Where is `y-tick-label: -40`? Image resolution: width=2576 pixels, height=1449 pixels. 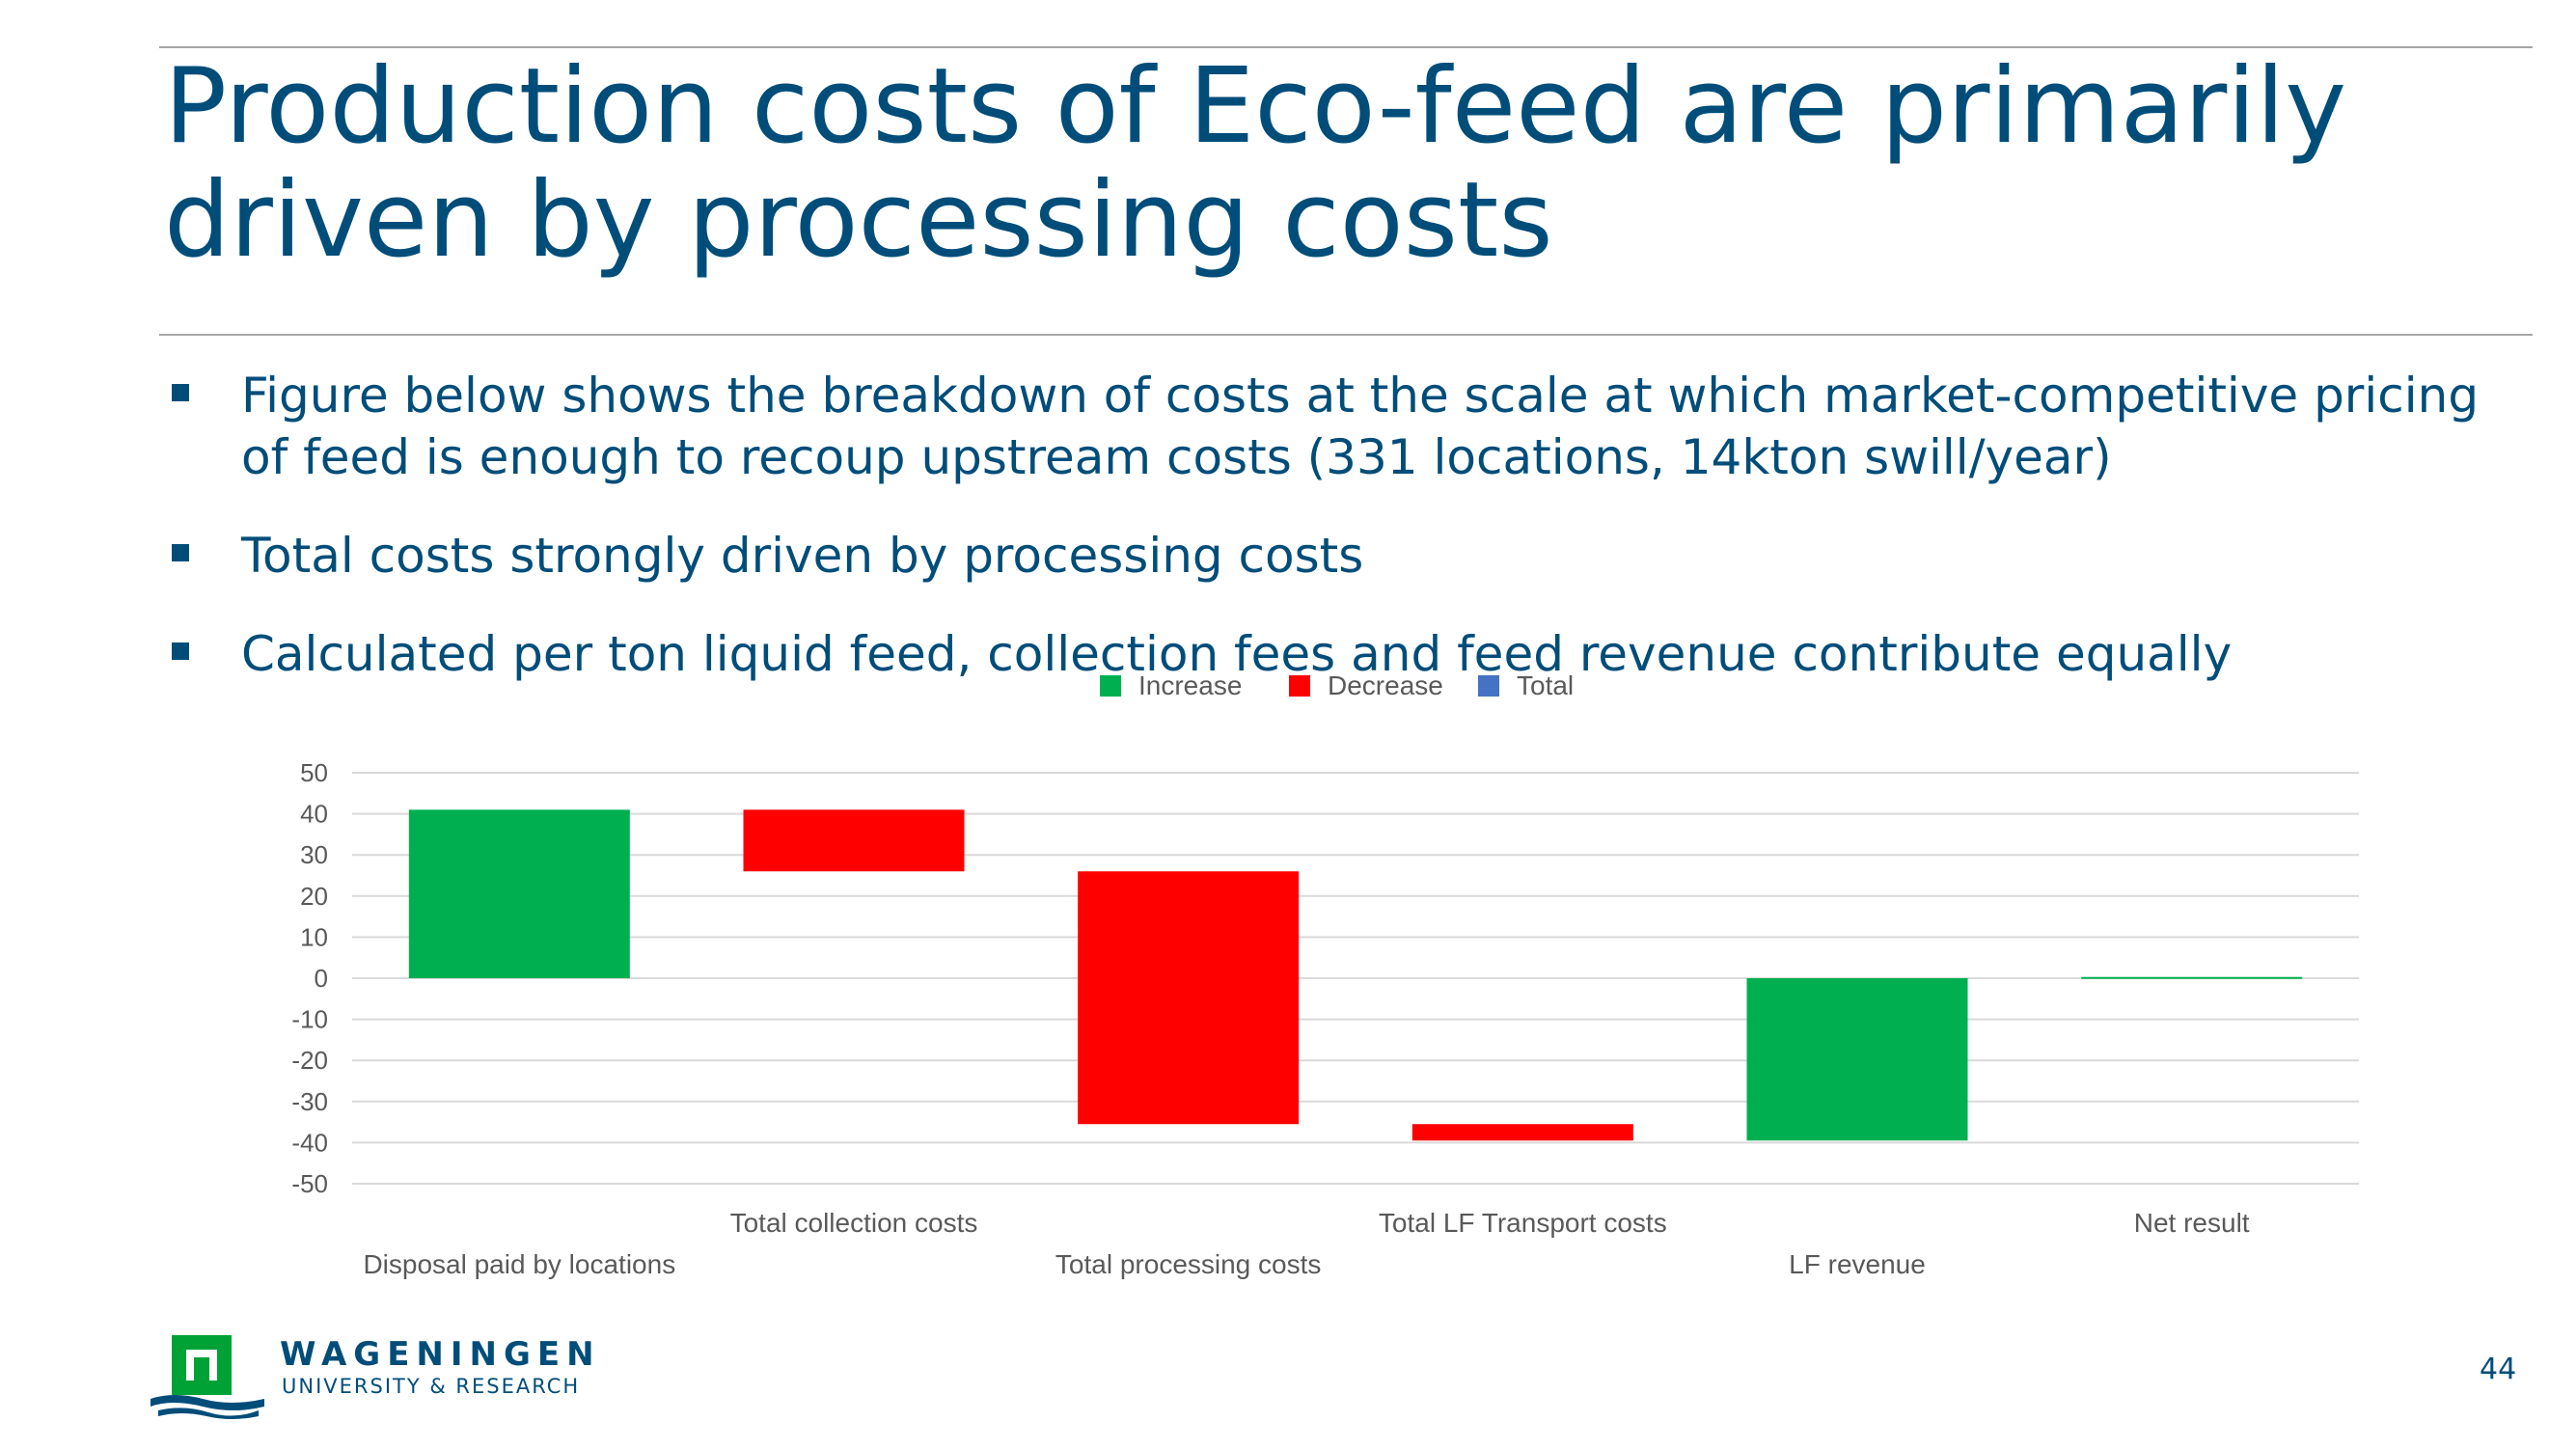
y-tick-label: -40 is located at coordinates (309, 1142).